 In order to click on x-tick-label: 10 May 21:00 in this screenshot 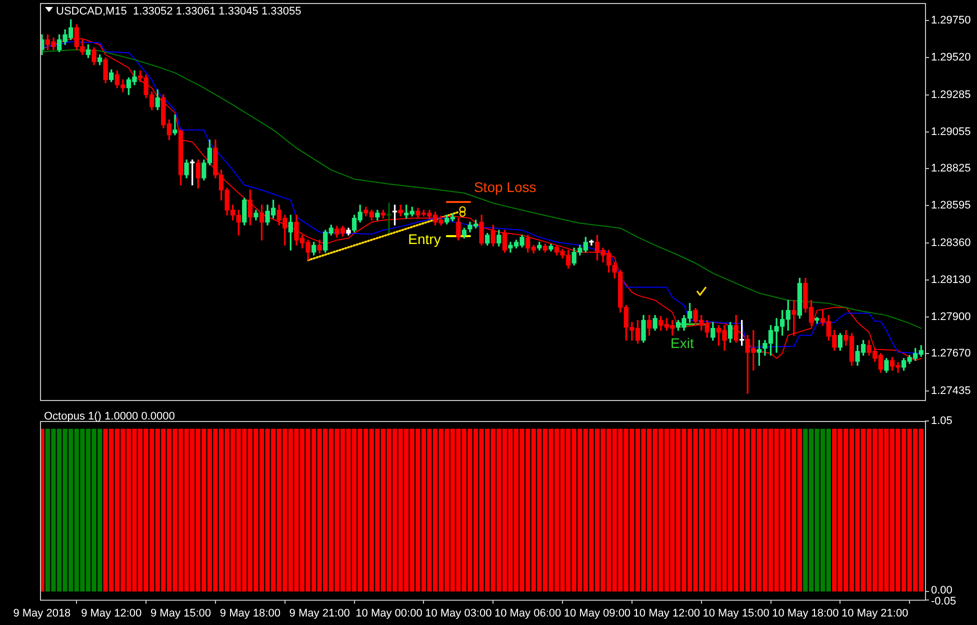, I will do `click(875, 613)`.